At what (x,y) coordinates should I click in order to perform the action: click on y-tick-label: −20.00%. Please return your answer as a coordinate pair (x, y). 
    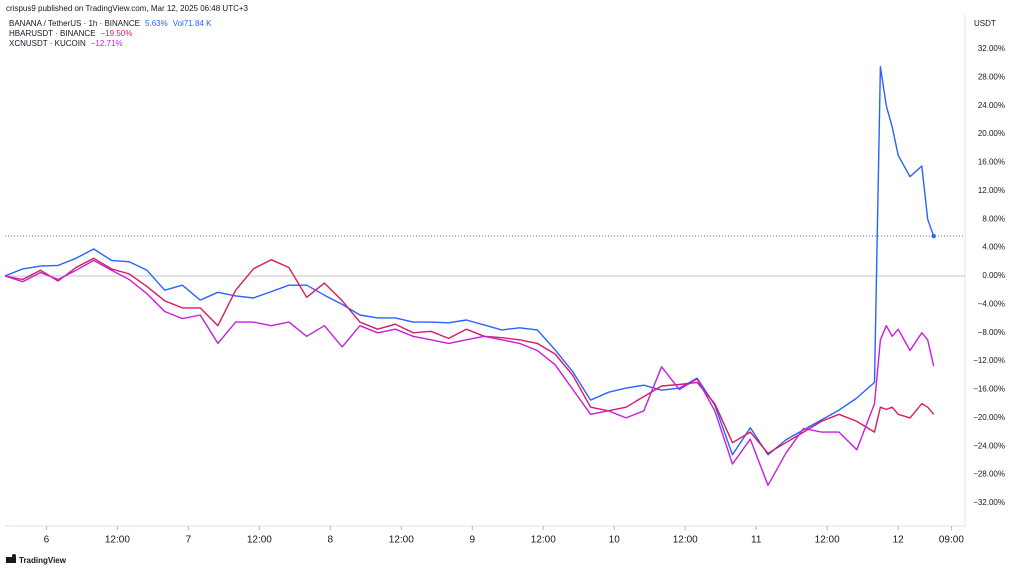
    Looking at the image, I should click on (989, 417).